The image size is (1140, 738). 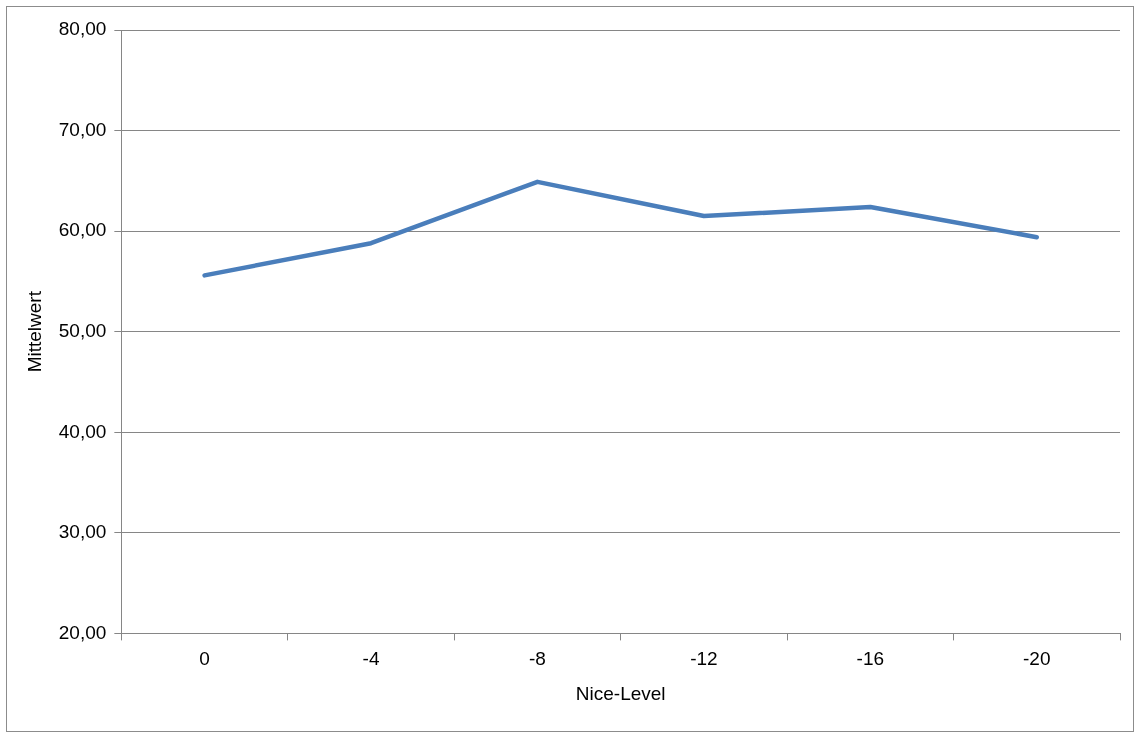 I want to click on y-tick-label: 40,00, so click(x=82, y=431).